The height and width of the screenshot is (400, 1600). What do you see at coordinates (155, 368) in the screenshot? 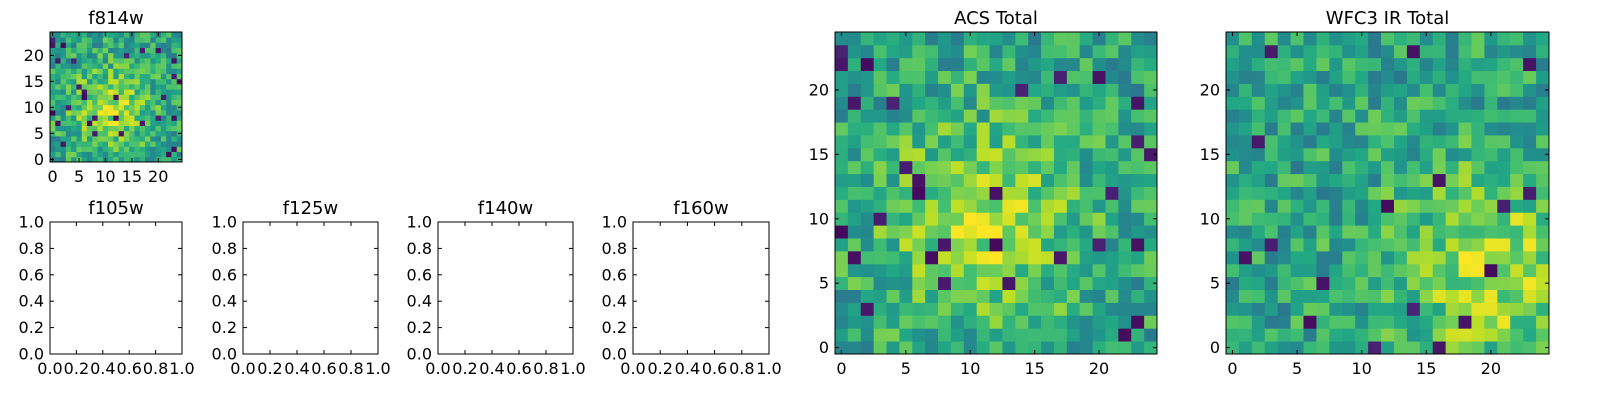
I see `x-tick-label: 0.8` at bounding box center [155, 368].